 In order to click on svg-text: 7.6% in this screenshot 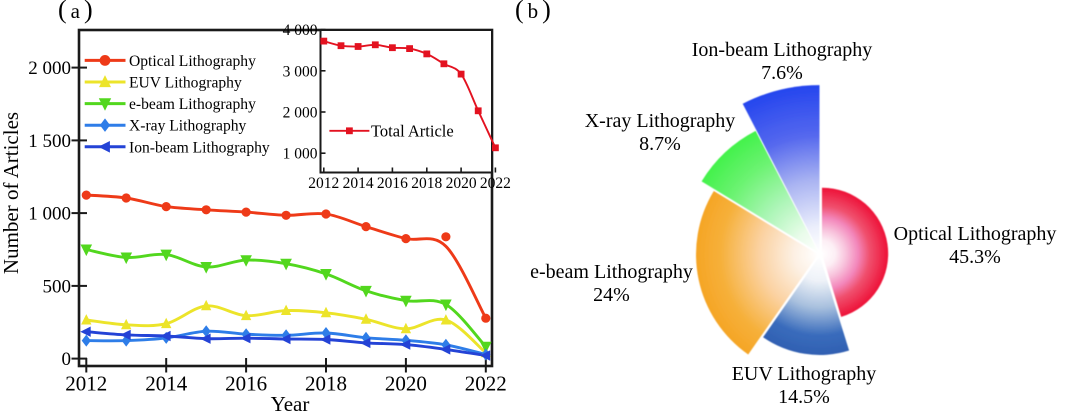, I will do `click(782, 73)`.